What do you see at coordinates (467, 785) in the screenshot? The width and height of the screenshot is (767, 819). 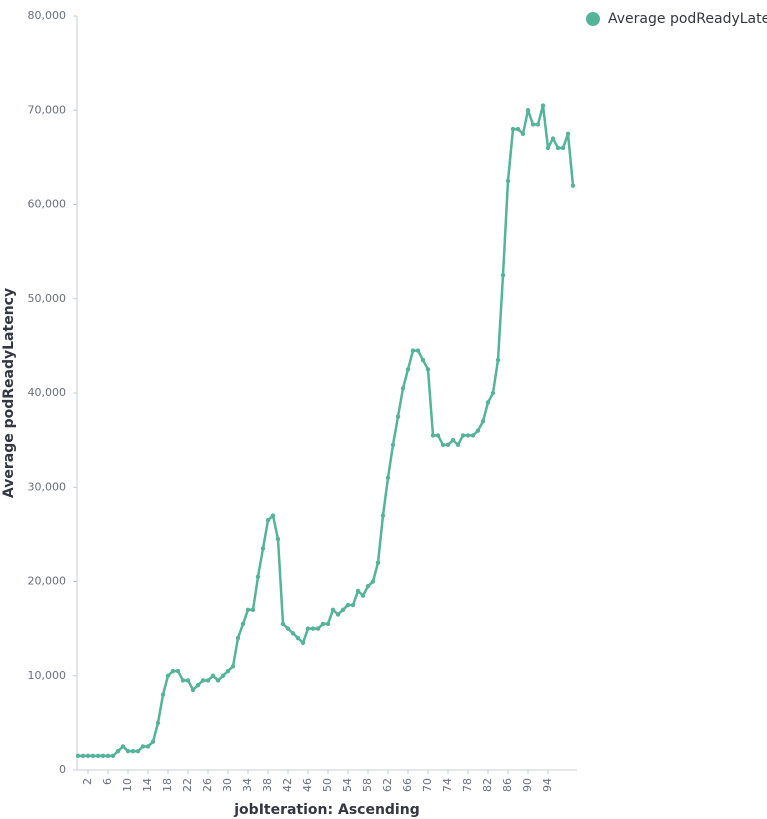 I see `x-tick-label: 78` at bounding box center [467, 785].